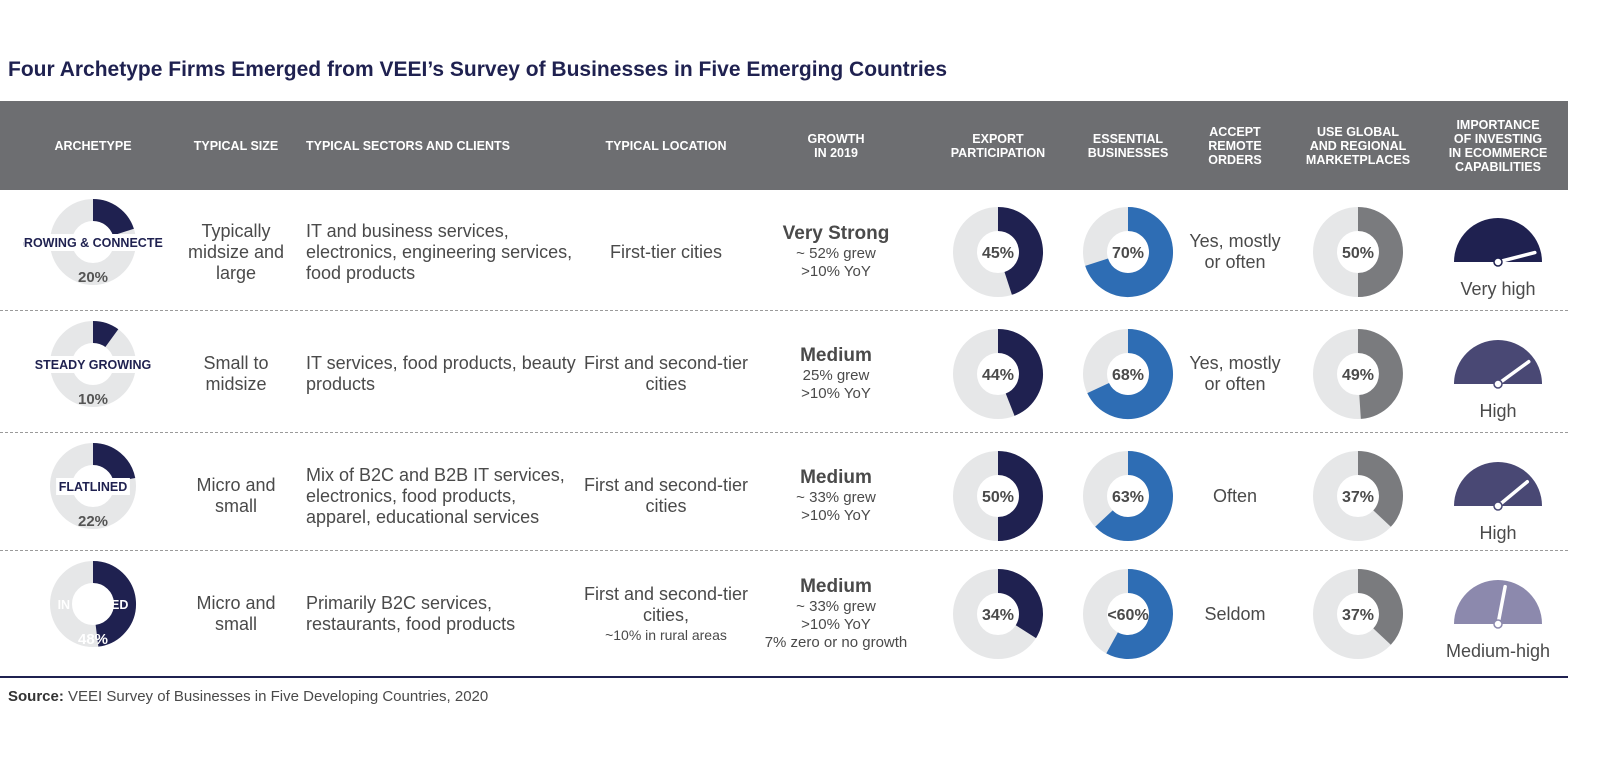  I want to click on essential-cell: 70%, so click(1128, 252).